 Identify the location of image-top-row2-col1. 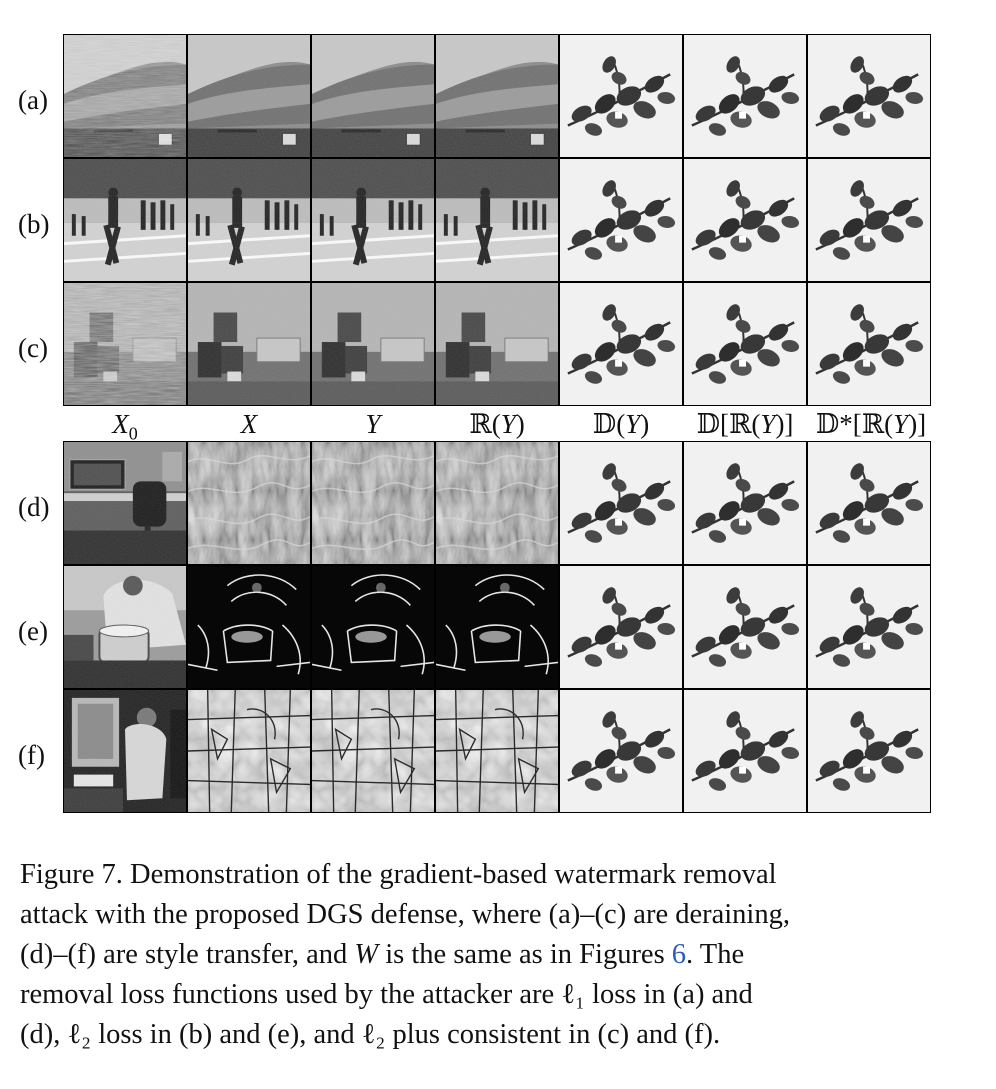
(249, 344).